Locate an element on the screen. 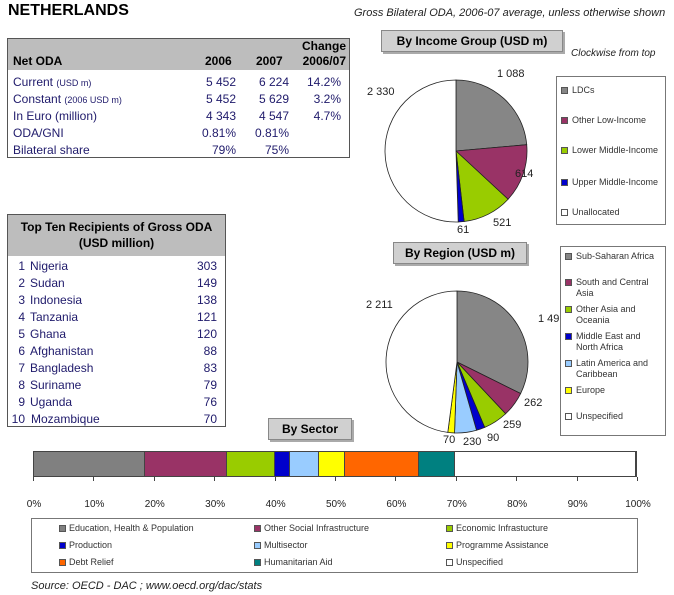  top-ten-rank: 9 is located at coordinates (21, 402).